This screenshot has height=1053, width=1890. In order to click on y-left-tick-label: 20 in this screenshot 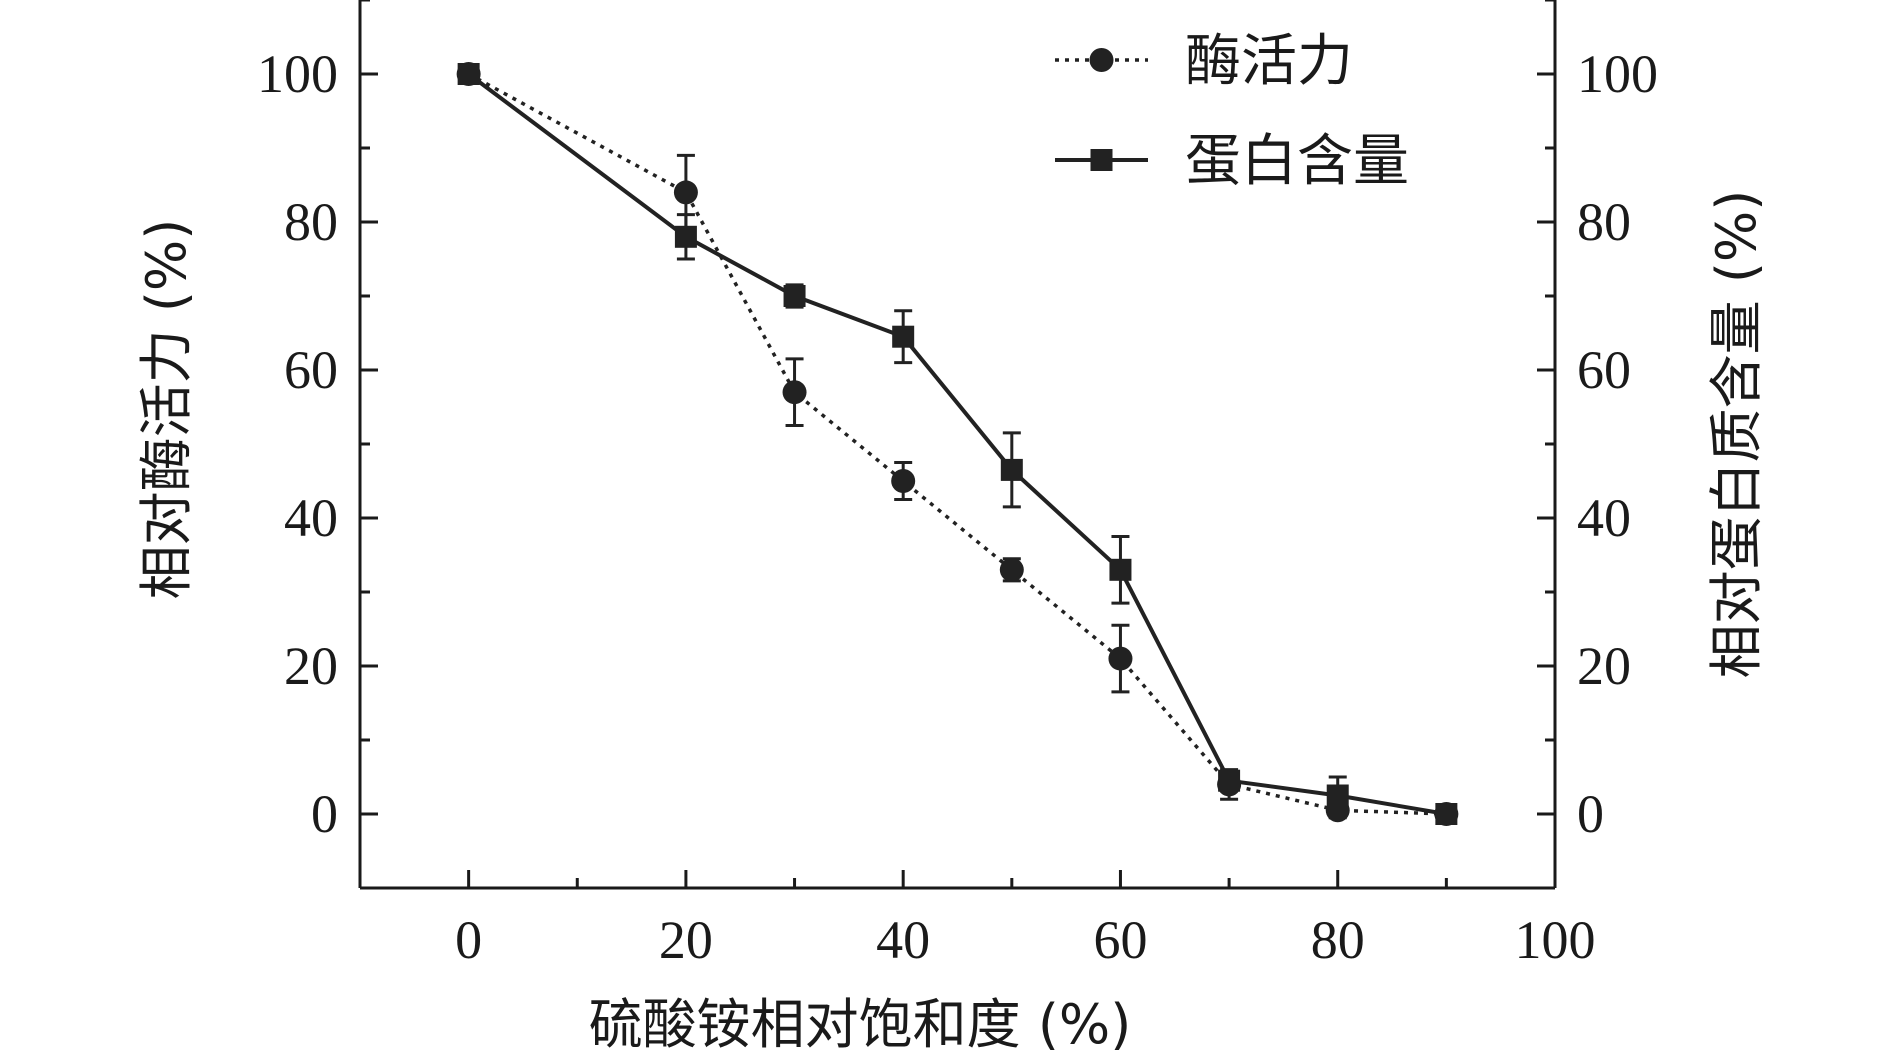, I will do `click(311, 666)`.